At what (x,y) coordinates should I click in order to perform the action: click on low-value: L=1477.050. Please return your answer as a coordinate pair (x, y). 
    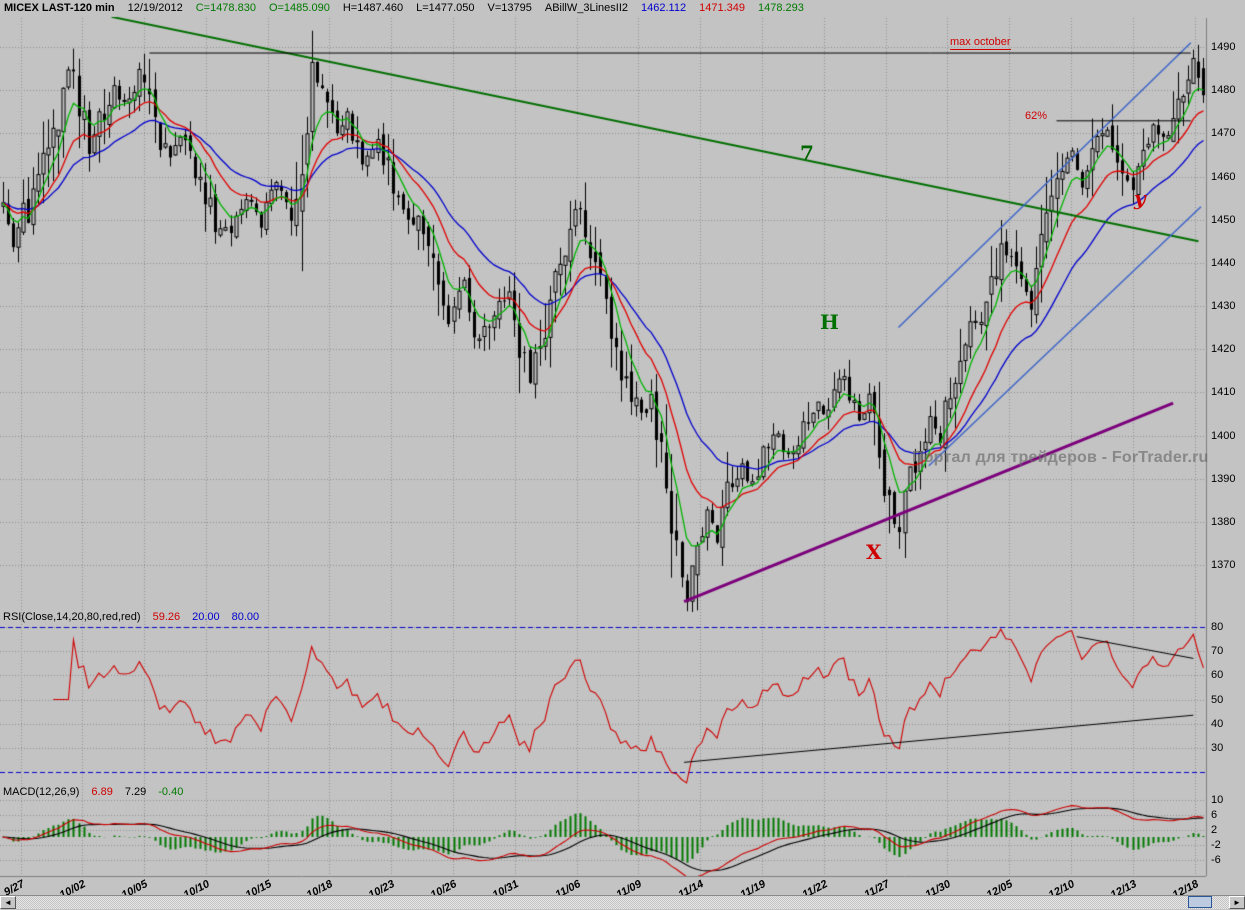
    Looking at the image, I should click on (445, 8).